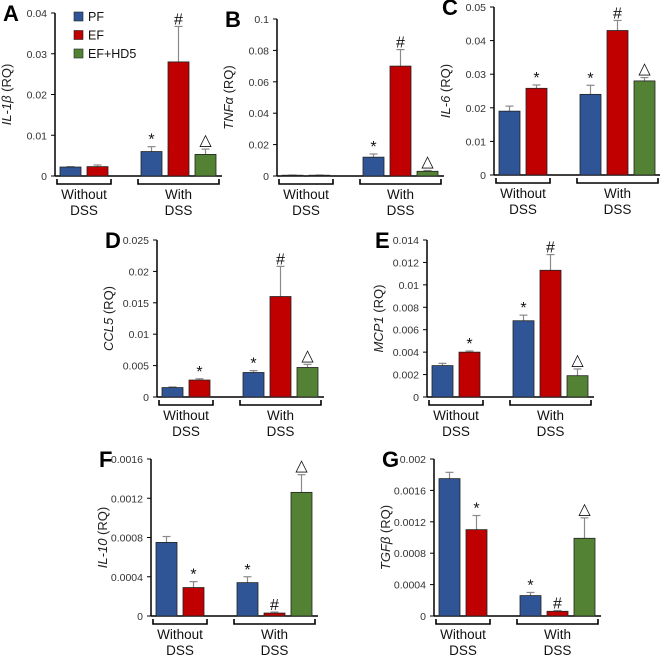  I want to click on y-tick-label: 0.004, so click(406, 353).